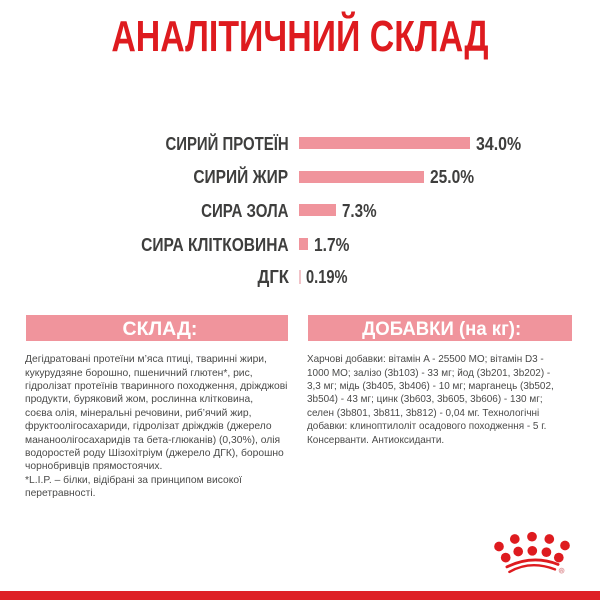  I want to click on svg-text: R, so click(561, 571).